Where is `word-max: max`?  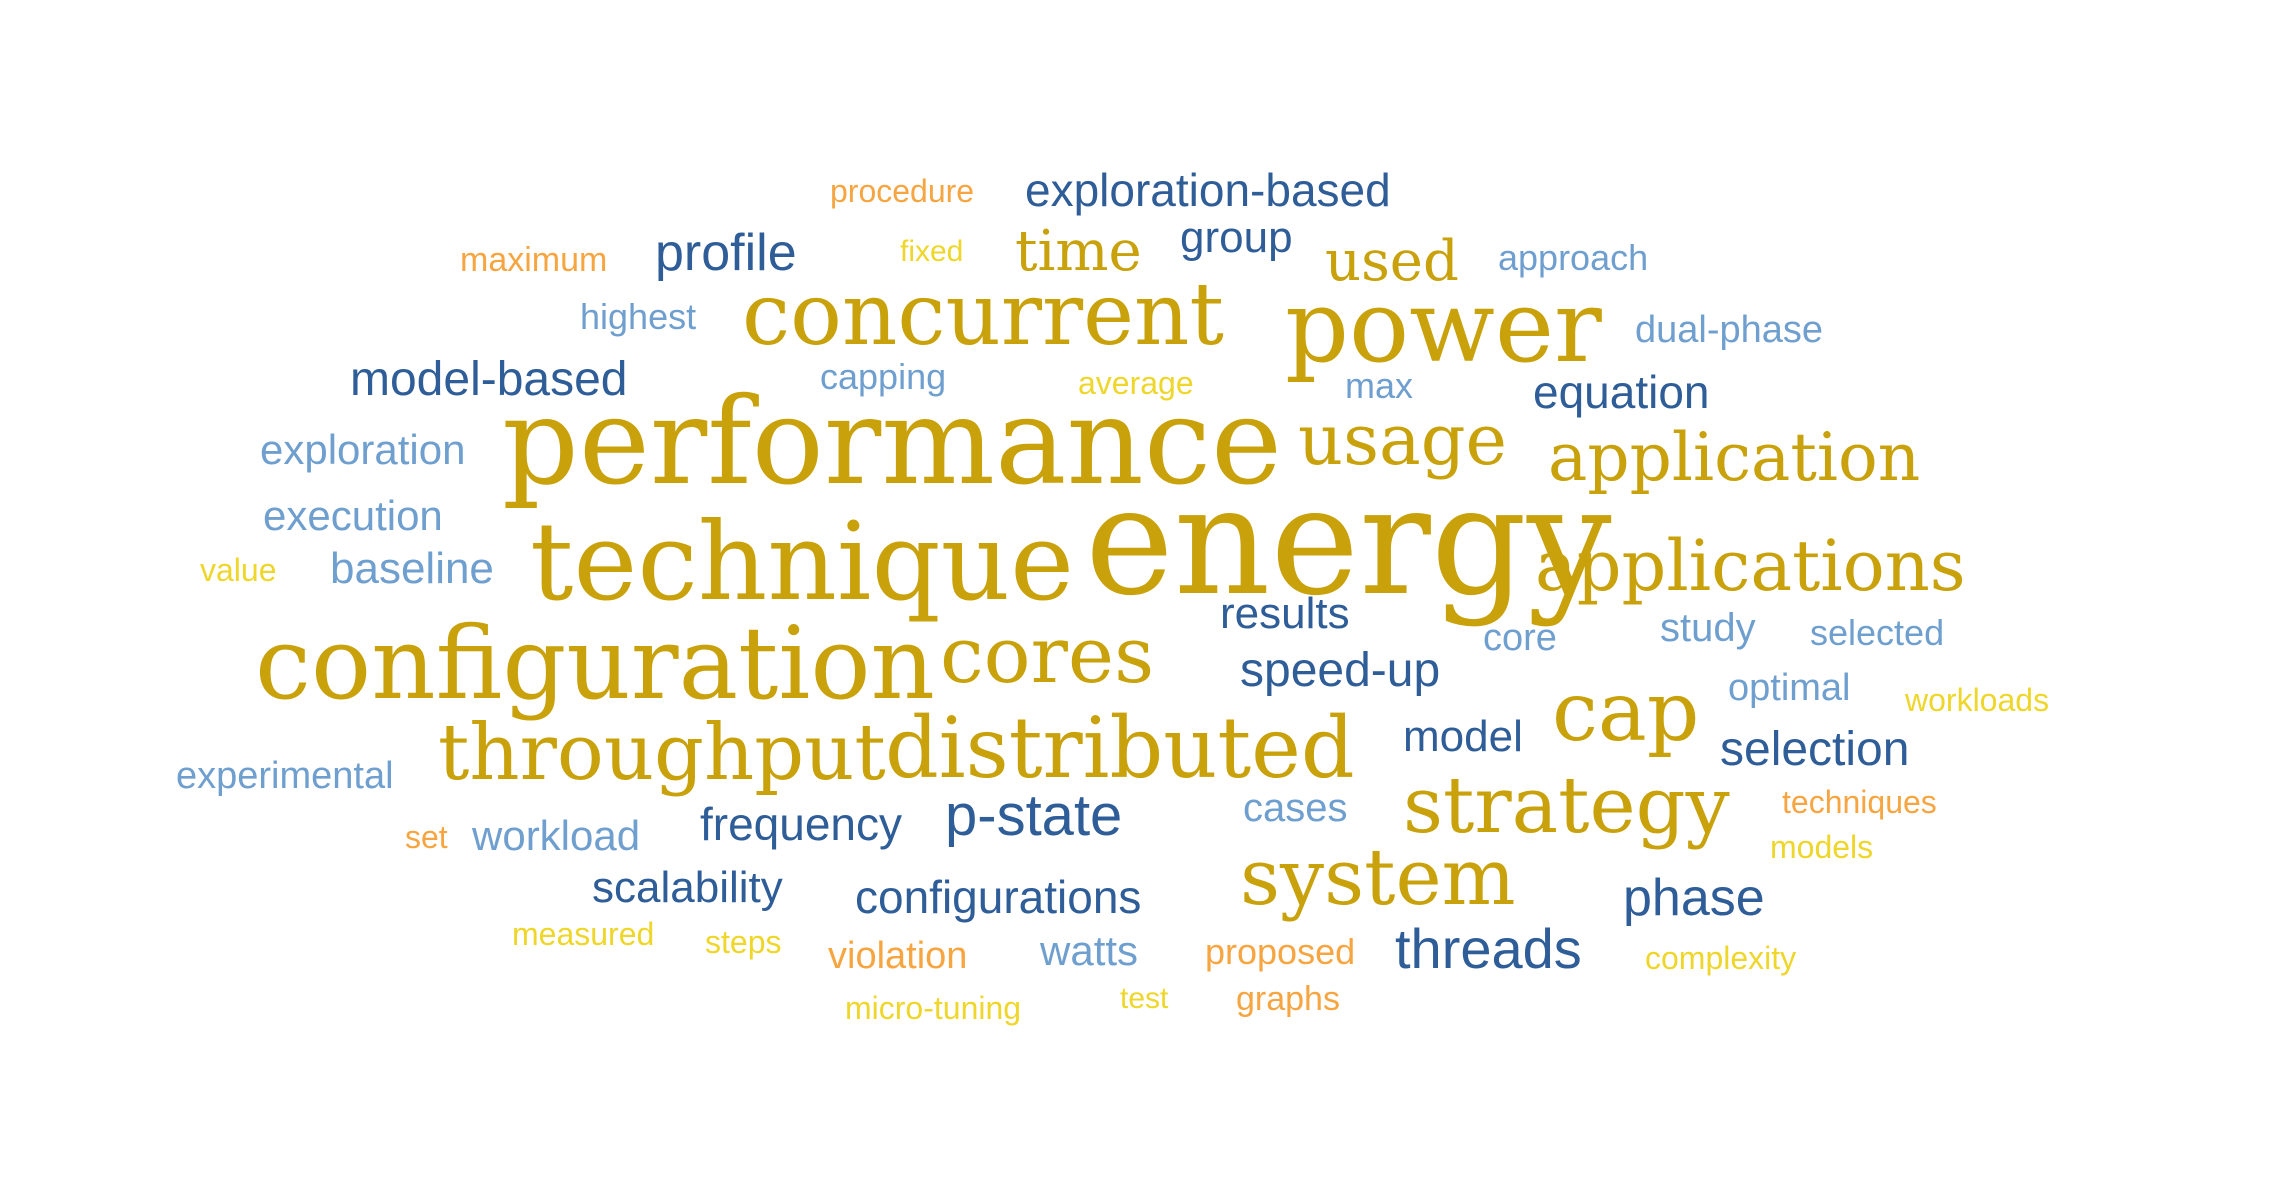 word-max: max is located at coordinates (1379, 385).